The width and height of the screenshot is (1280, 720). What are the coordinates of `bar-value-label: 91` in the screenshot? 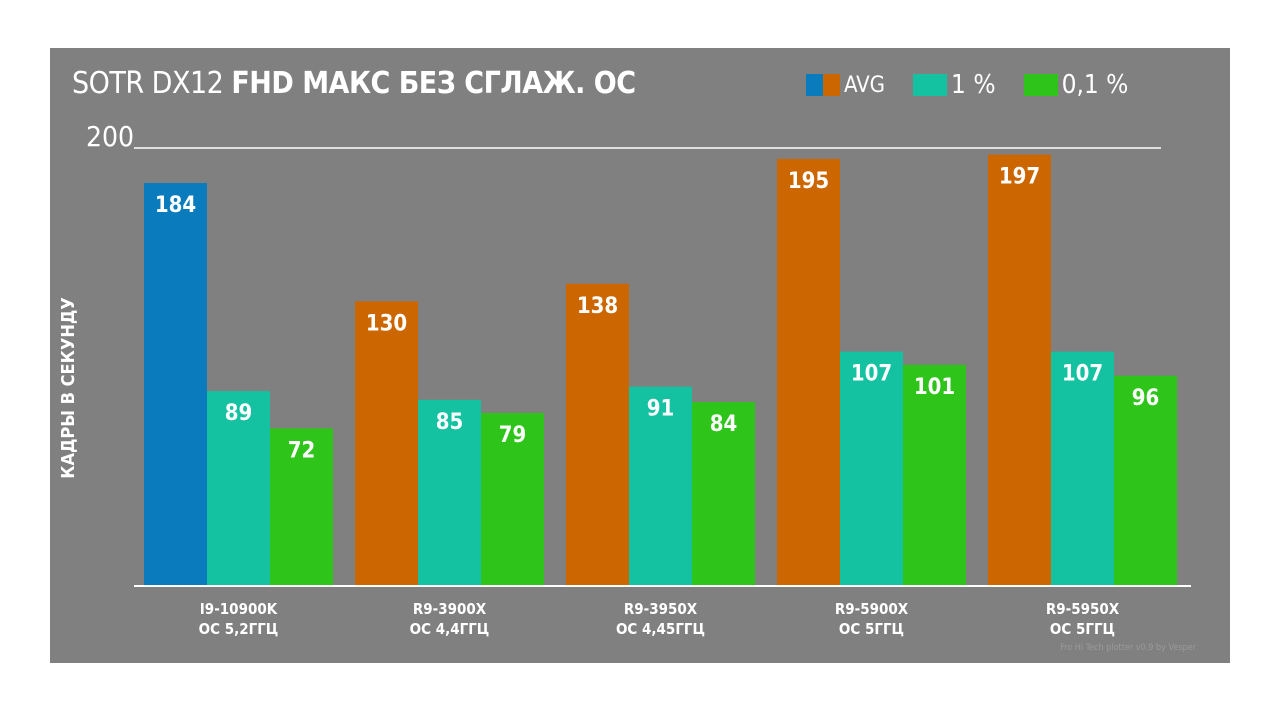 It's located at (661, 409).